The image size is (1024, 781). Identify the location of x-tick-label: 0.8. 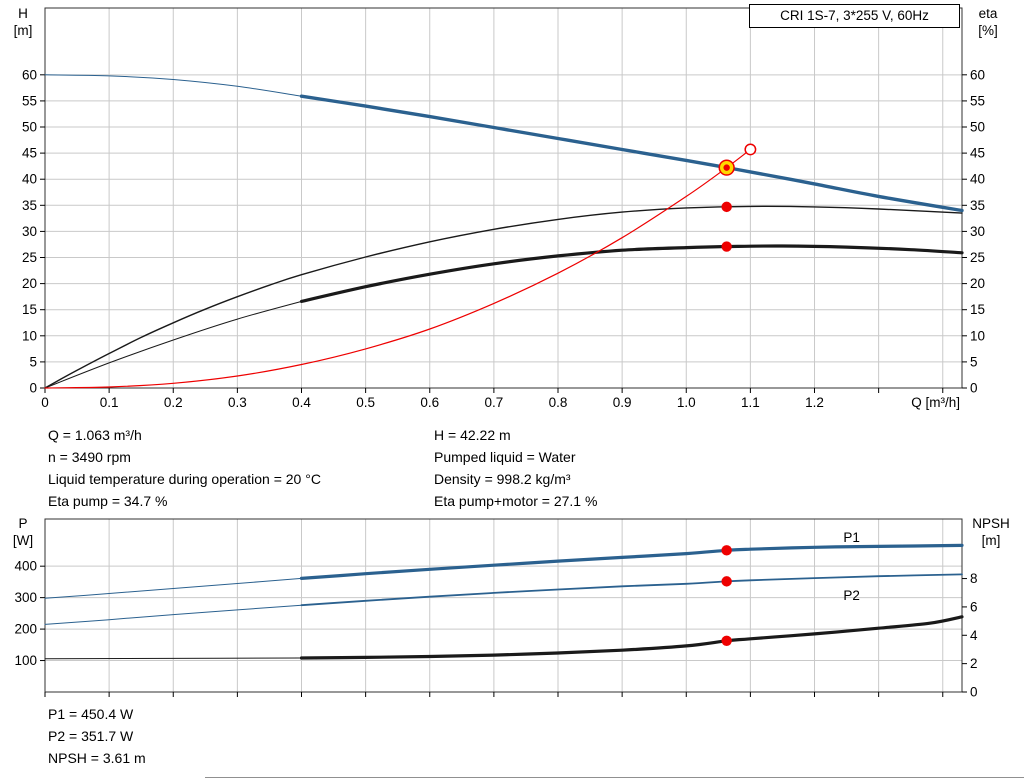
(558, 402).